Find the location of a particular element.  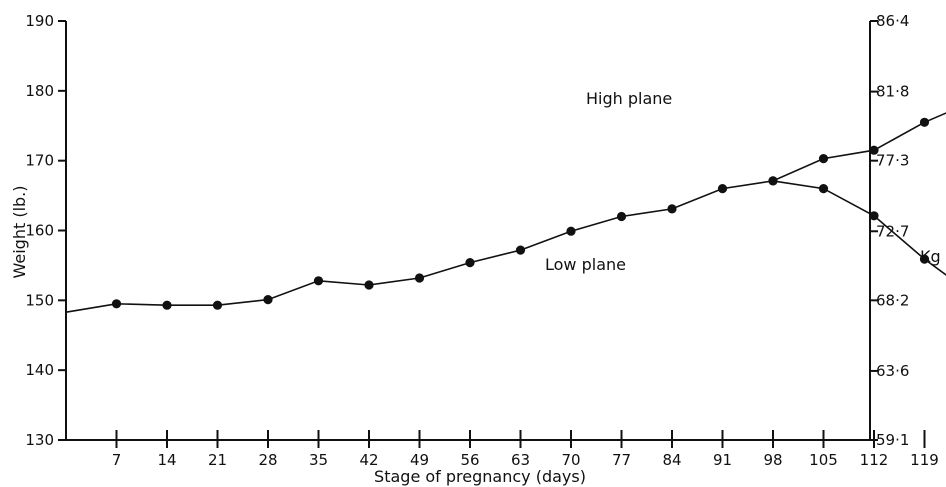

y2-tick-label: 77·3 is located at coordinates (892, 161).